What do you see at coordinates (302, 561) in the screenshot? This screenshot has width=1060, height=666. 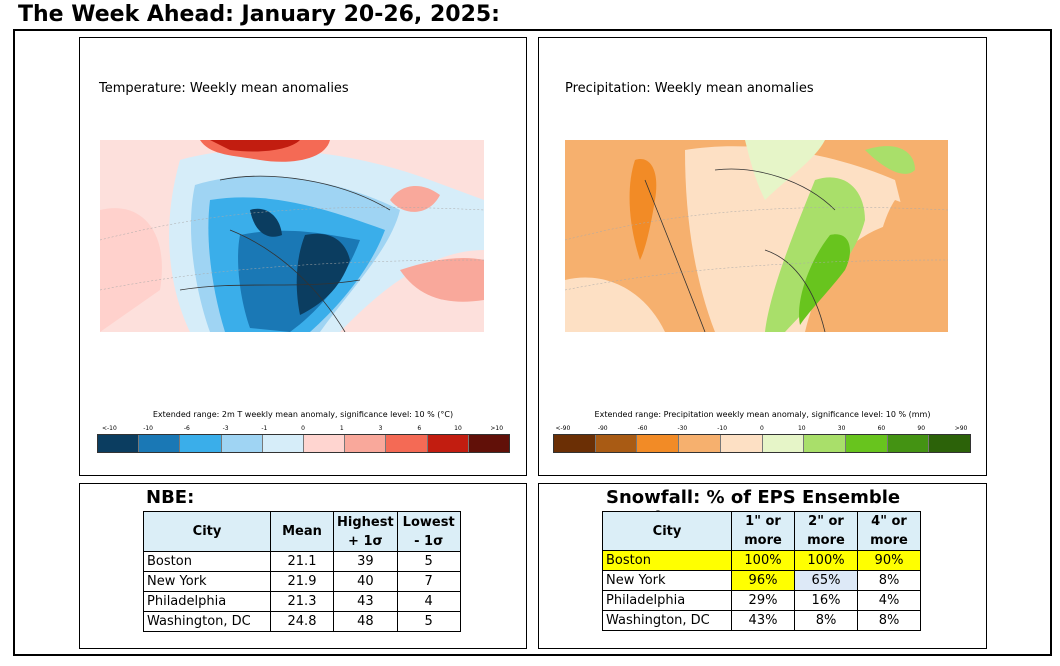 I see `table-row: Boston 21.1 39 5` at bounding box center [302, 561].